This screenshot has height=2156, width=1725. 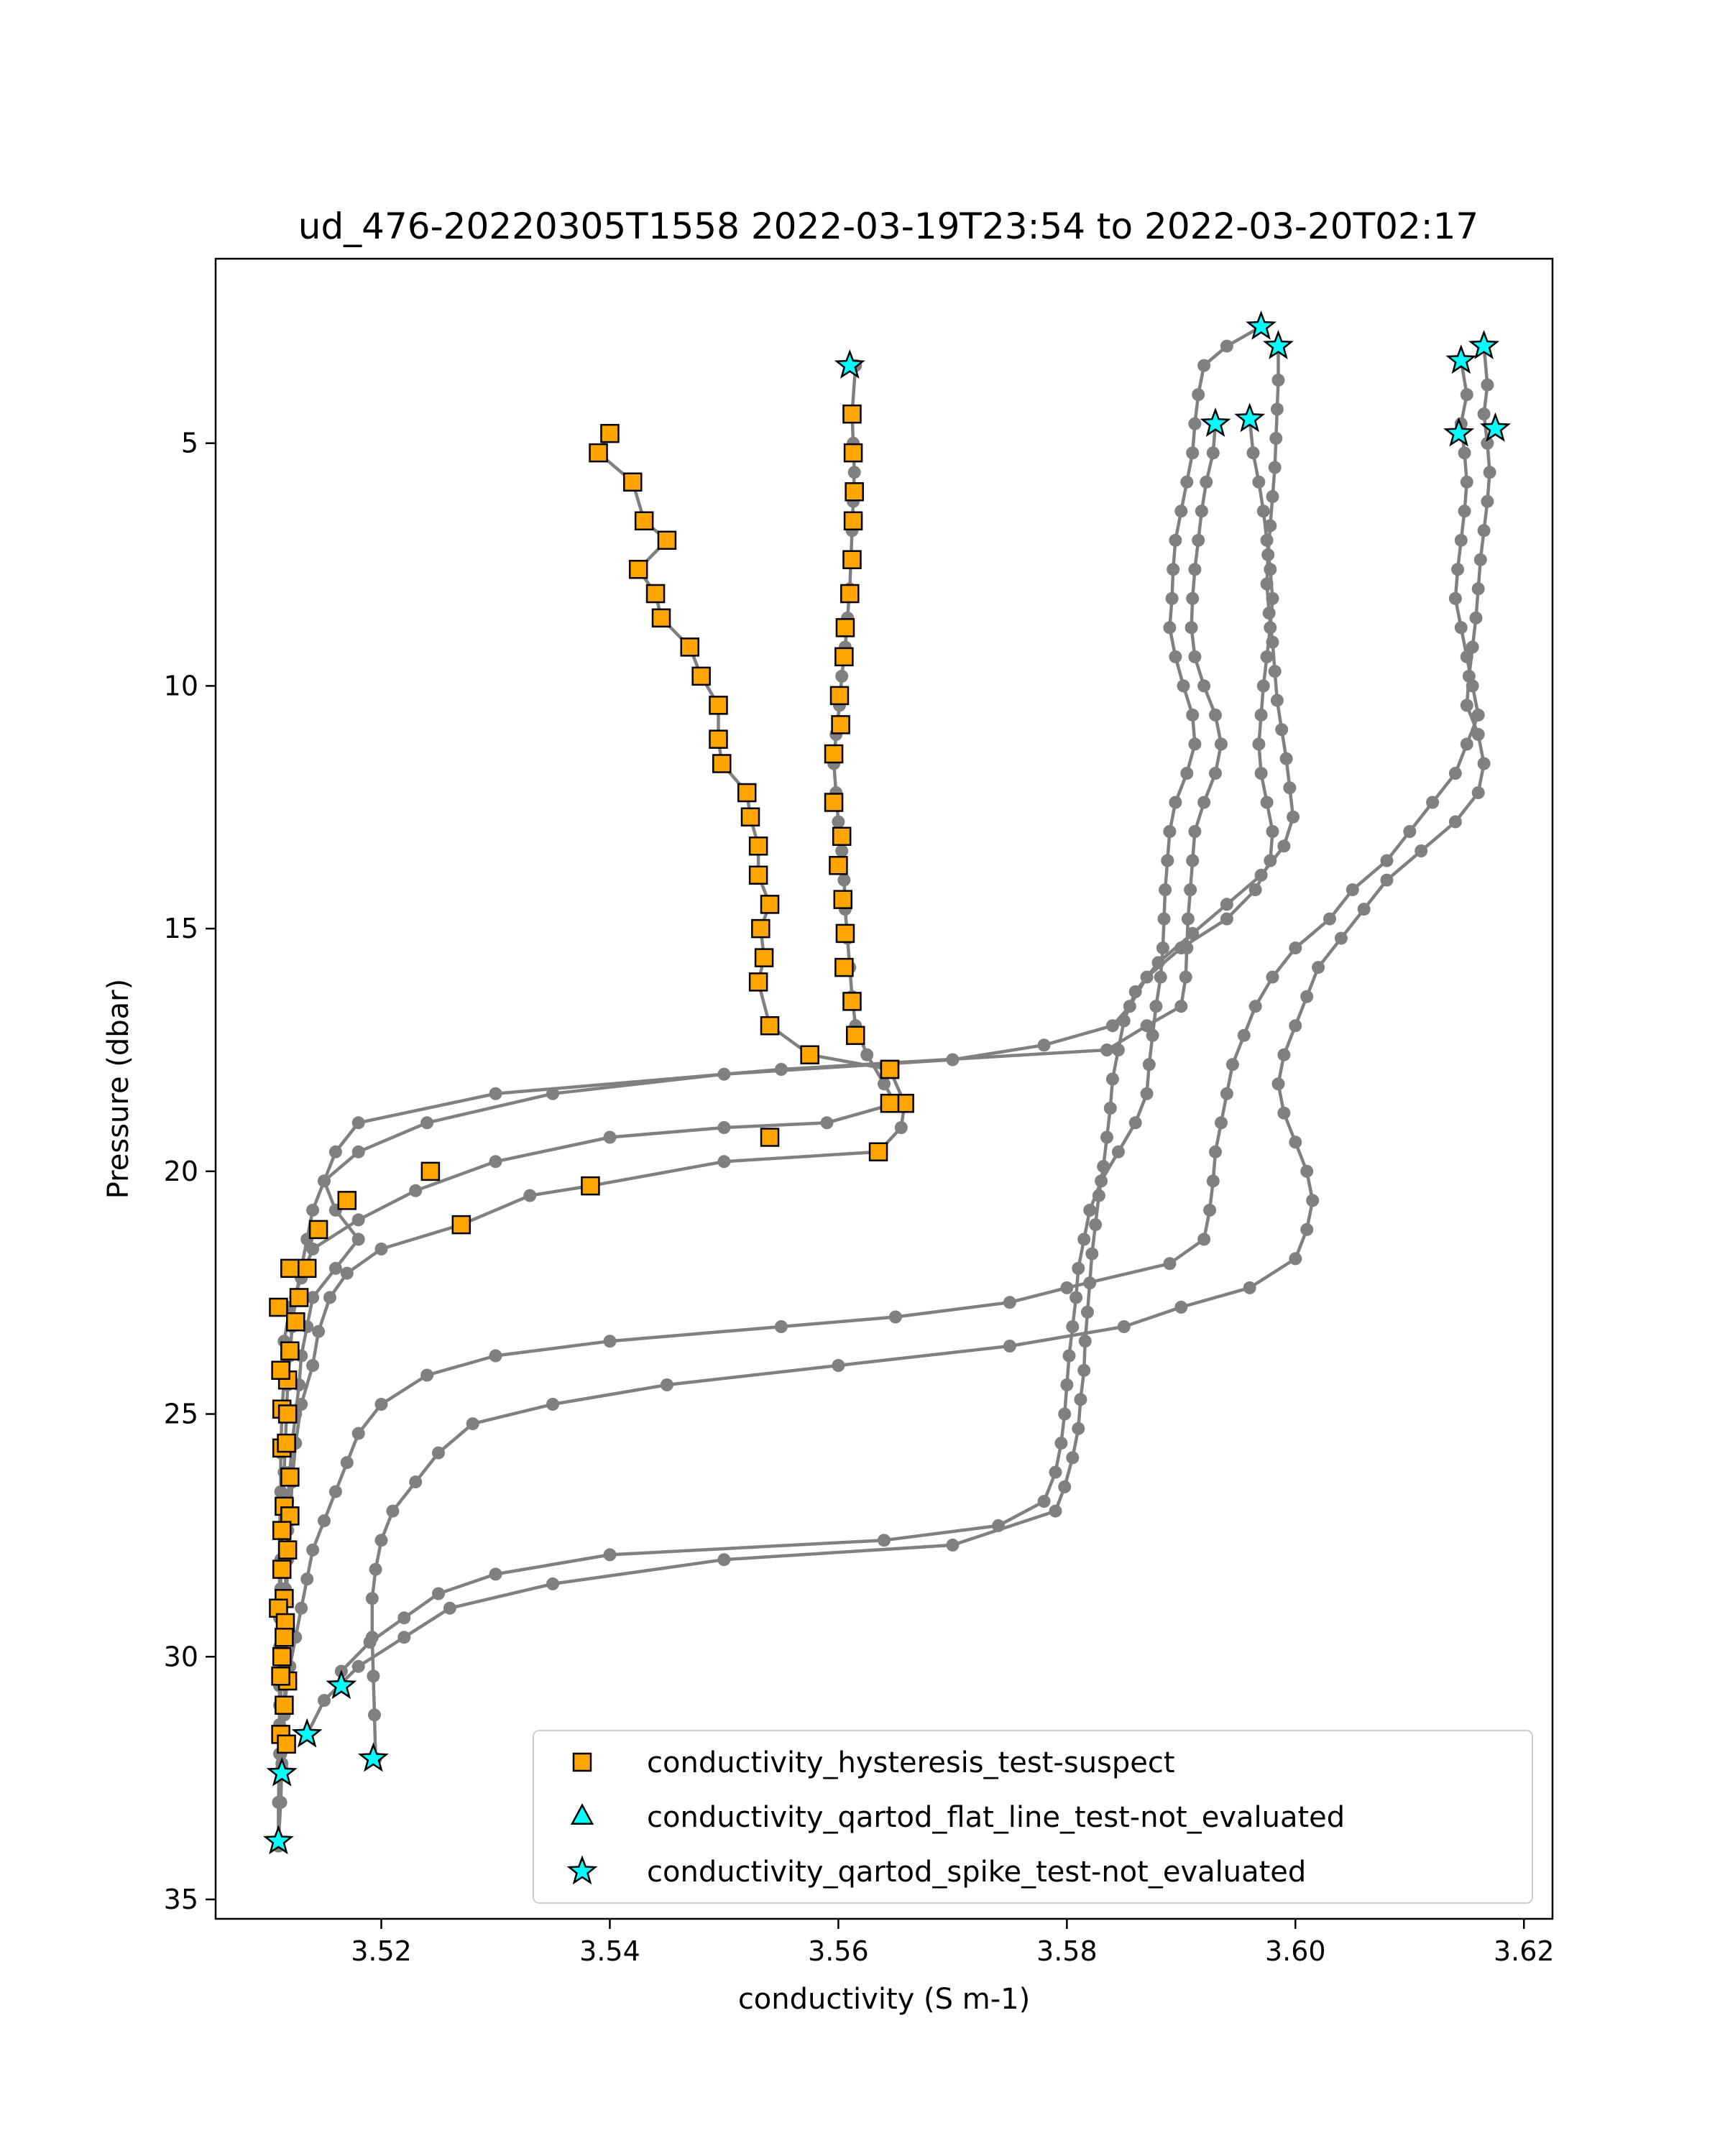 What do you see at coordinates (838, 1951) in the screenshot?
I see `x-tick-label: 3.56` at bounding box center [838, 1951].